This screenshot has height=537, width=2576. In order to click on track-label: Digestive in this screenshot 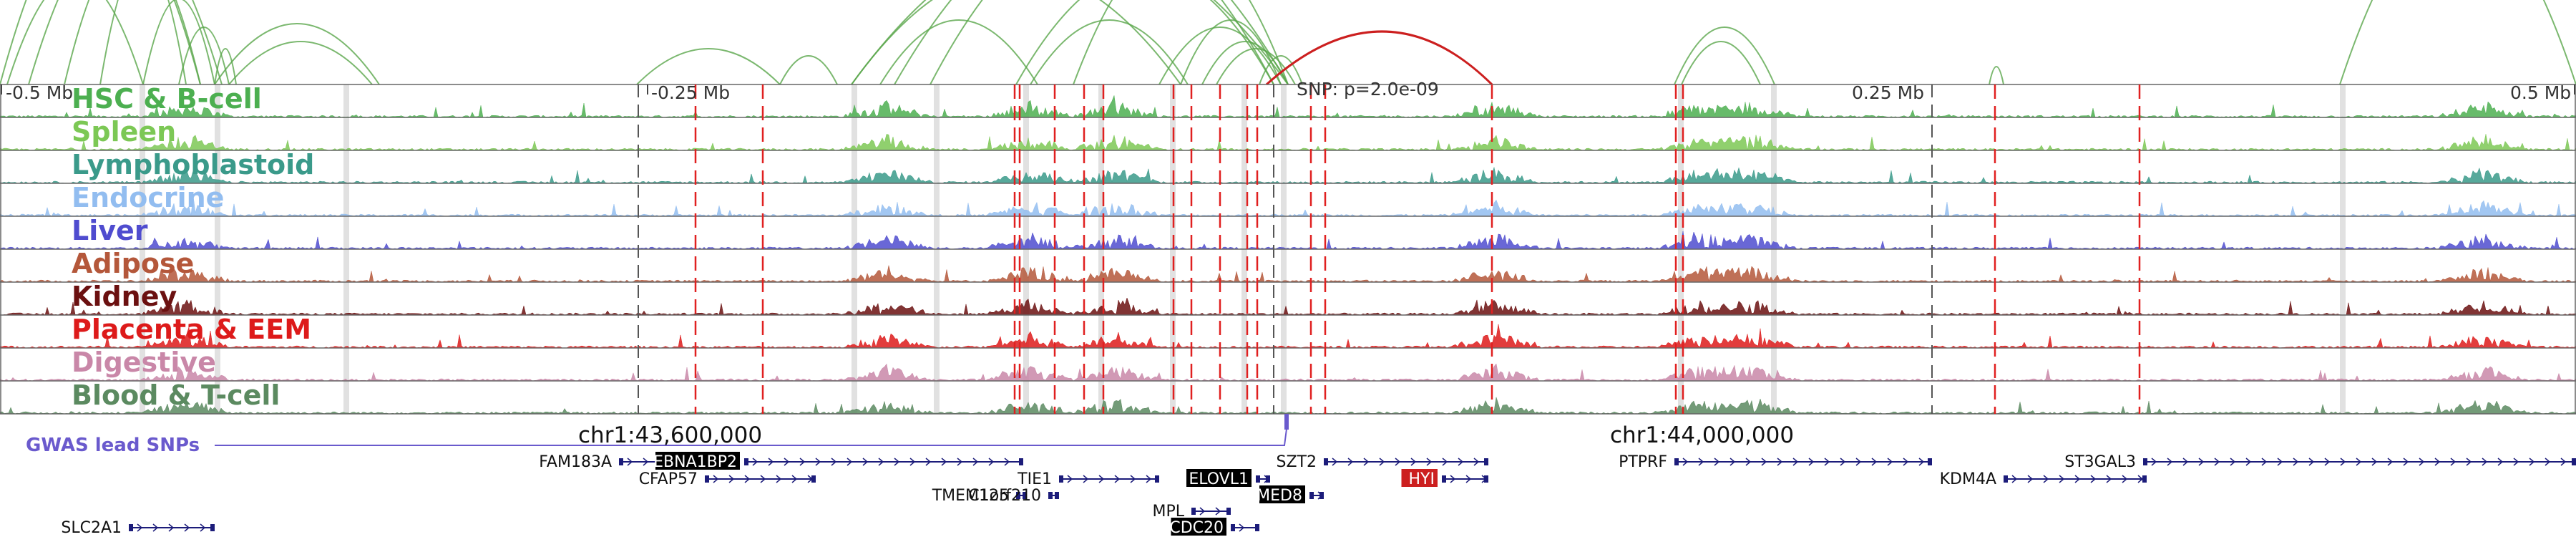, I will do `click(144, 362)`.